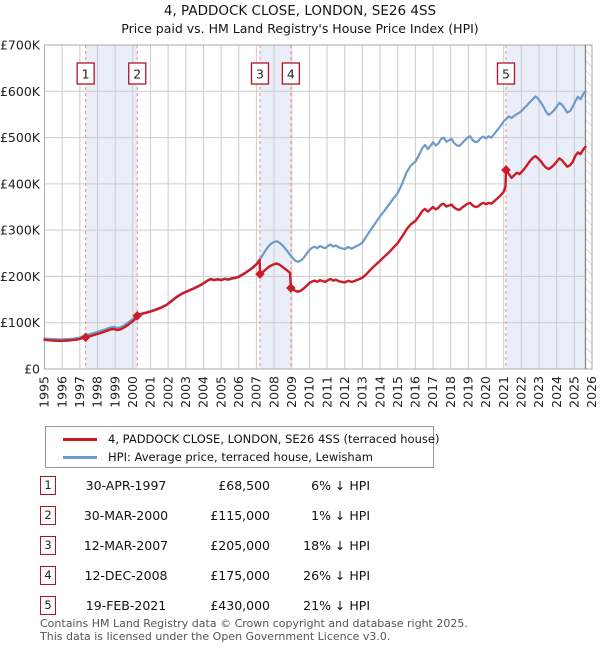  What do you see at coordinates (340, 485) in the screenshot?
I see `sale-vs-hpi: 6% ↓ HPI` at bounding box center [340, 485].